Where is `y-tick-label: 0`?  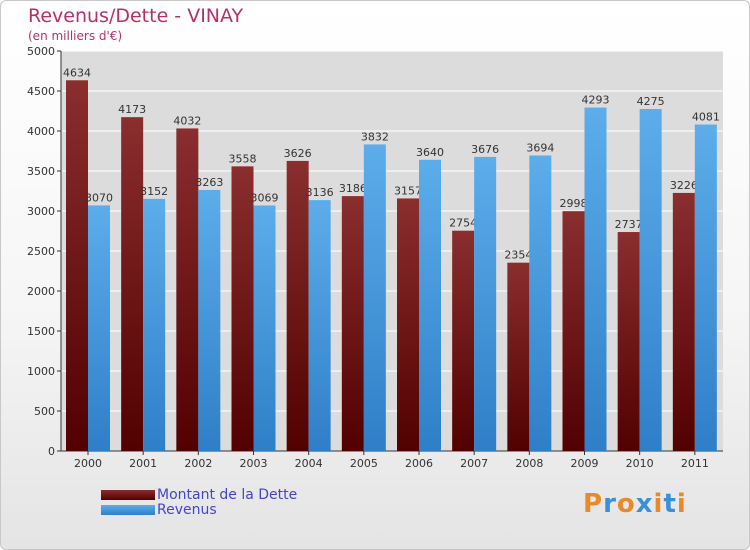
y-tick-label: 0 is located at coordinates (51, 451).